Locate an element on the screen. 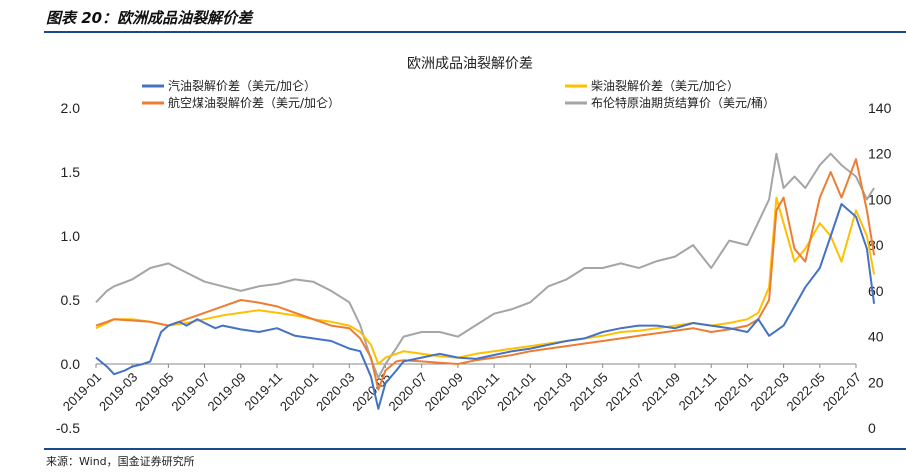 The width and height of the screenshot is (906, 474). x-tick-label: 2020-03 is located at coordinates (335, 392).